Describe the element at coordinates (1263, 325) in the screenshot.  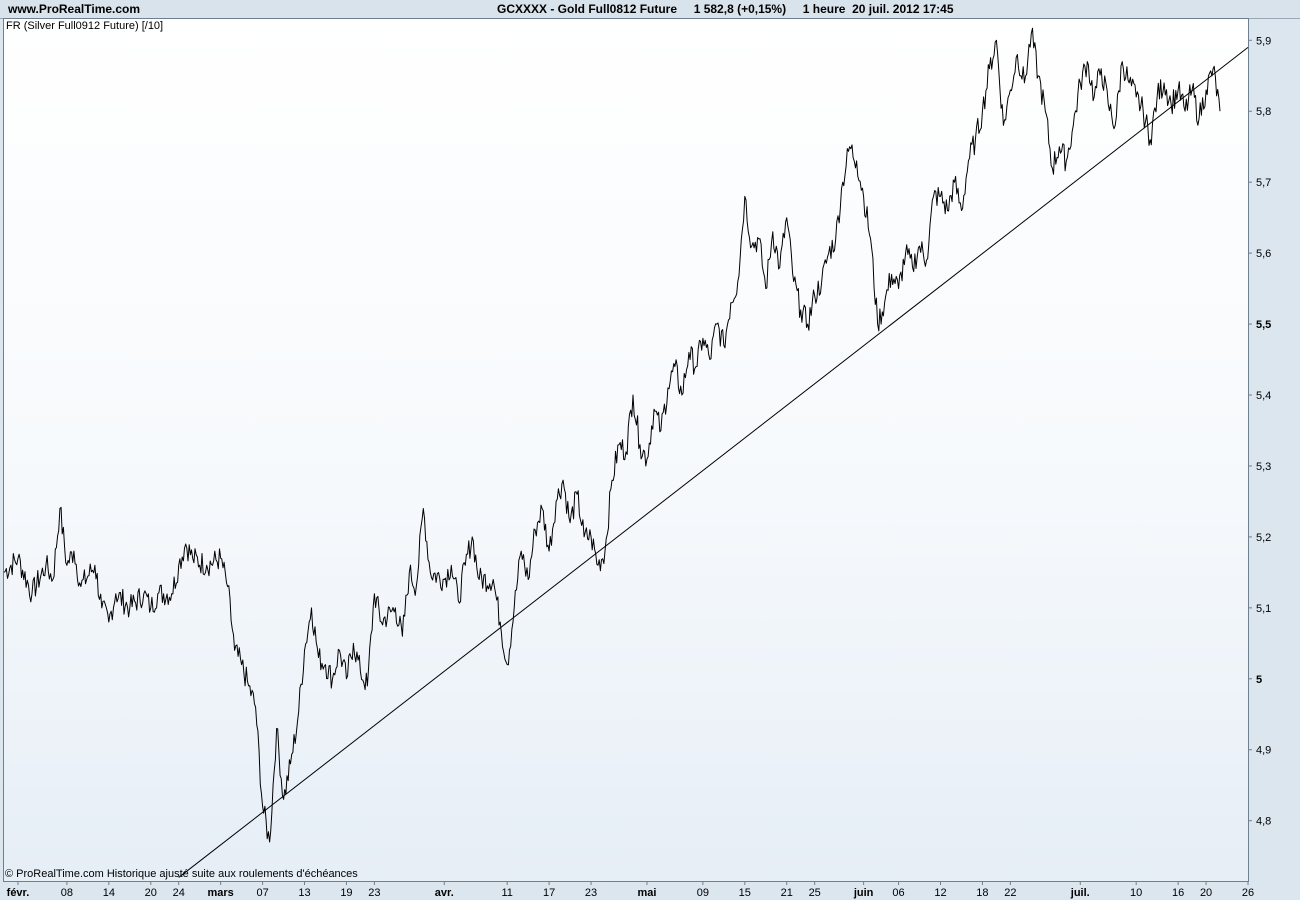
I see `y-tick-label: 5,5` at that location.